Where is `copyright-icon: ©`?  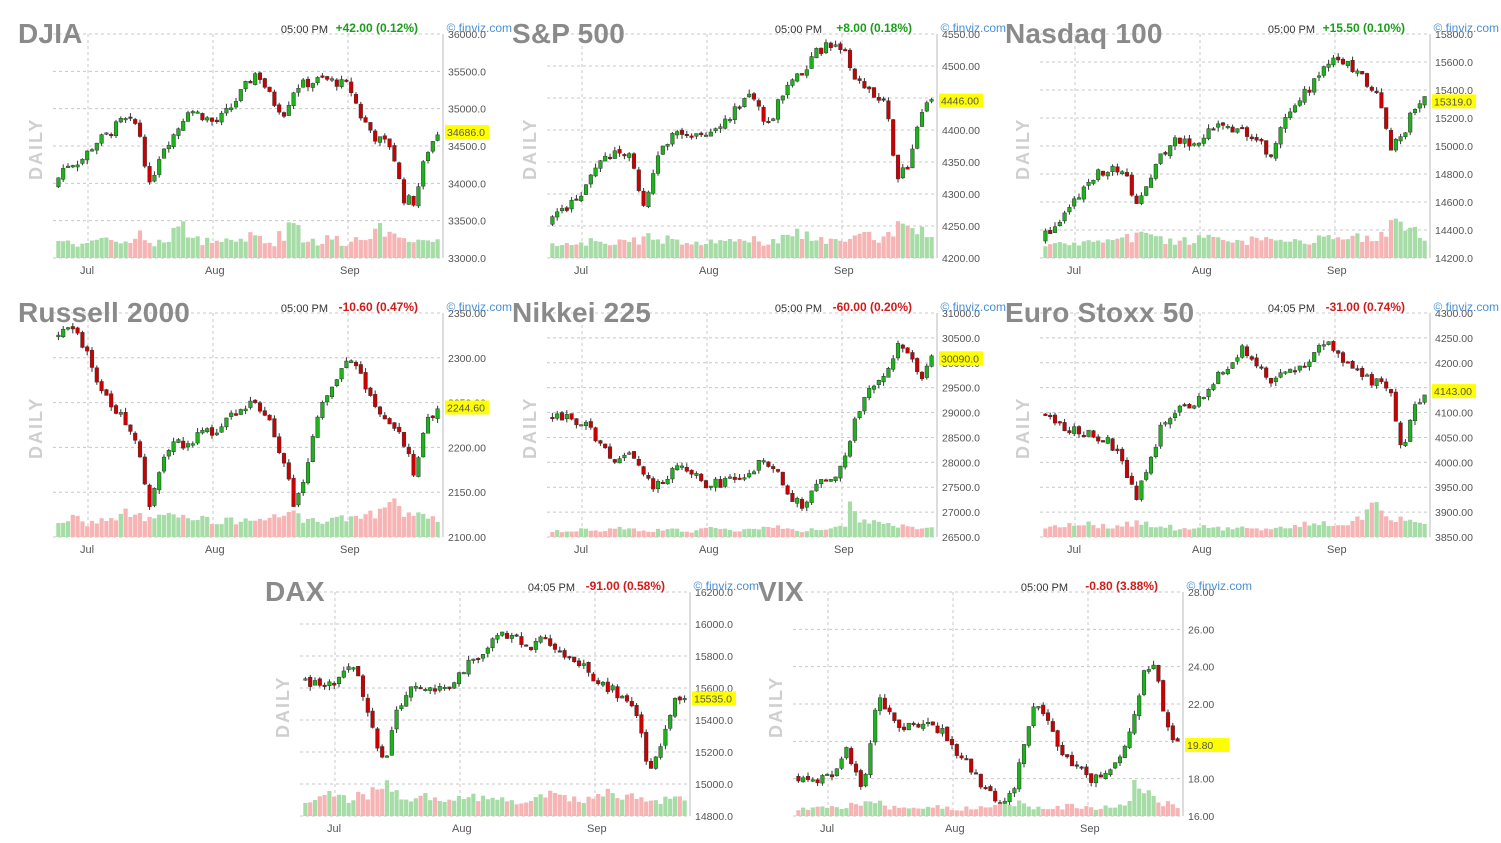
copyright-icon: © is located at coordinates (1438, 28).